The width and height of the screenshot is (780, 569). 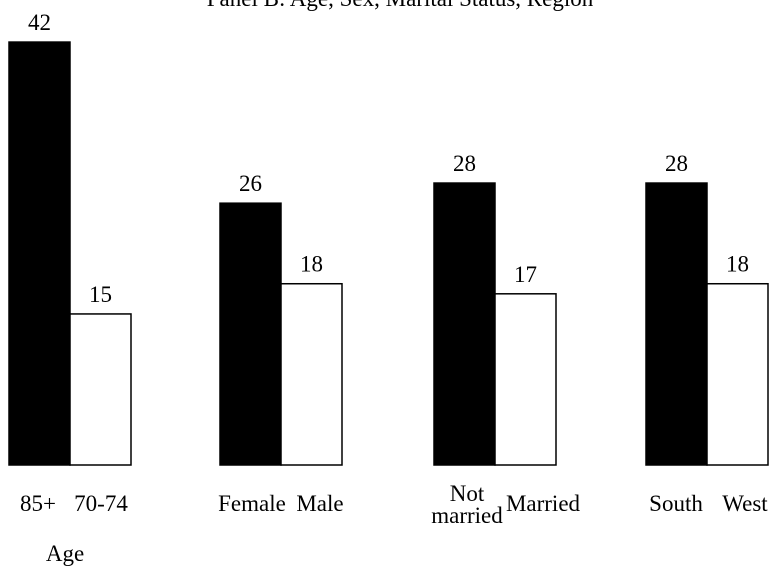 I want to click on x-tick-label: Male, so click(x=319, y=503).